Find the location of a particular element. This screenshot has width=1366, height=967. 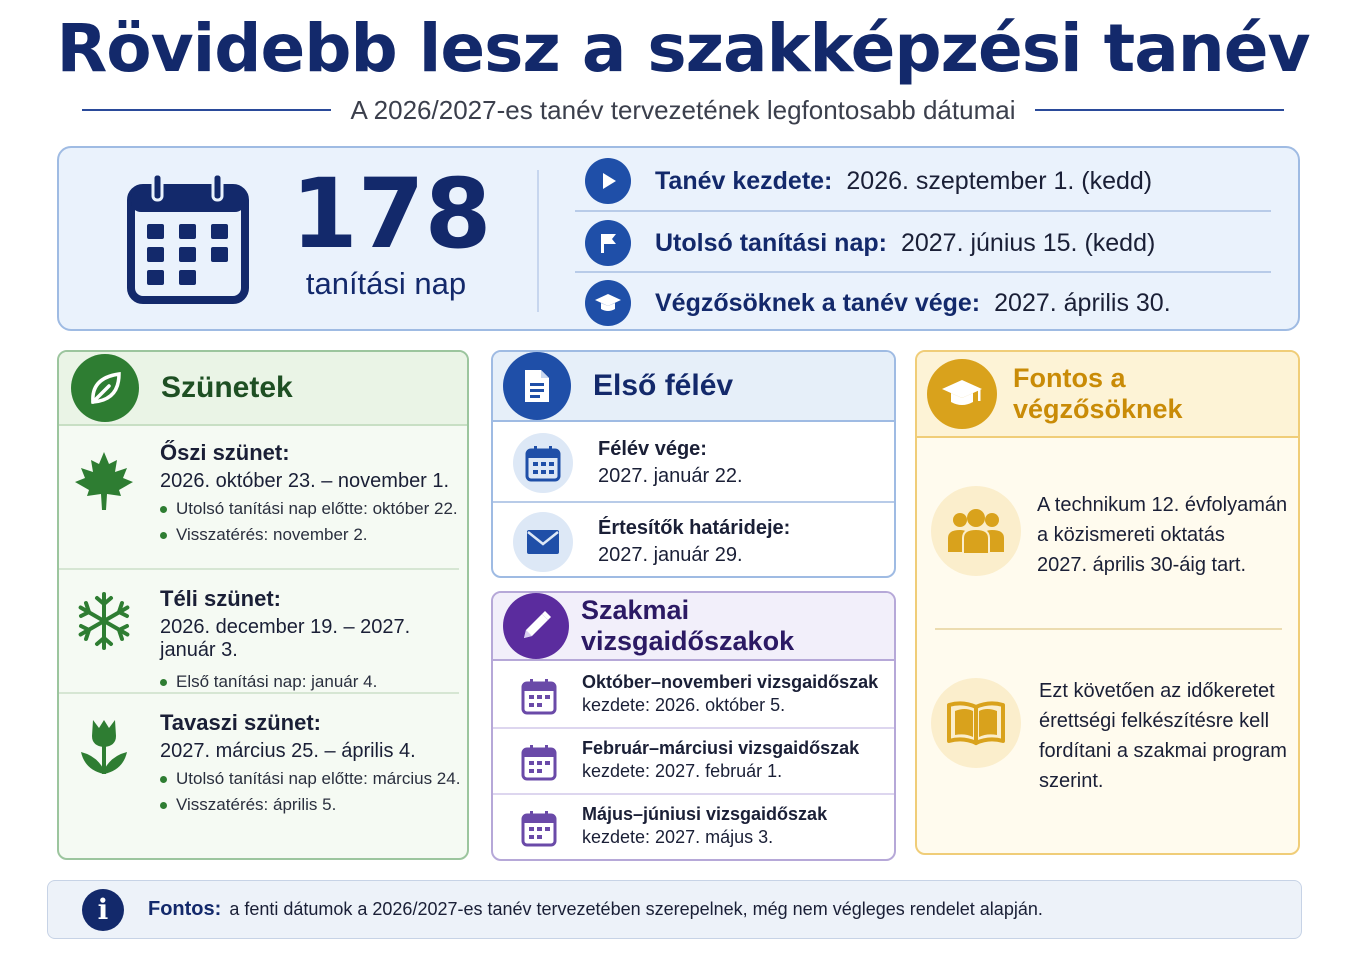

graduates-divider is located at coordinates (1108, 629).